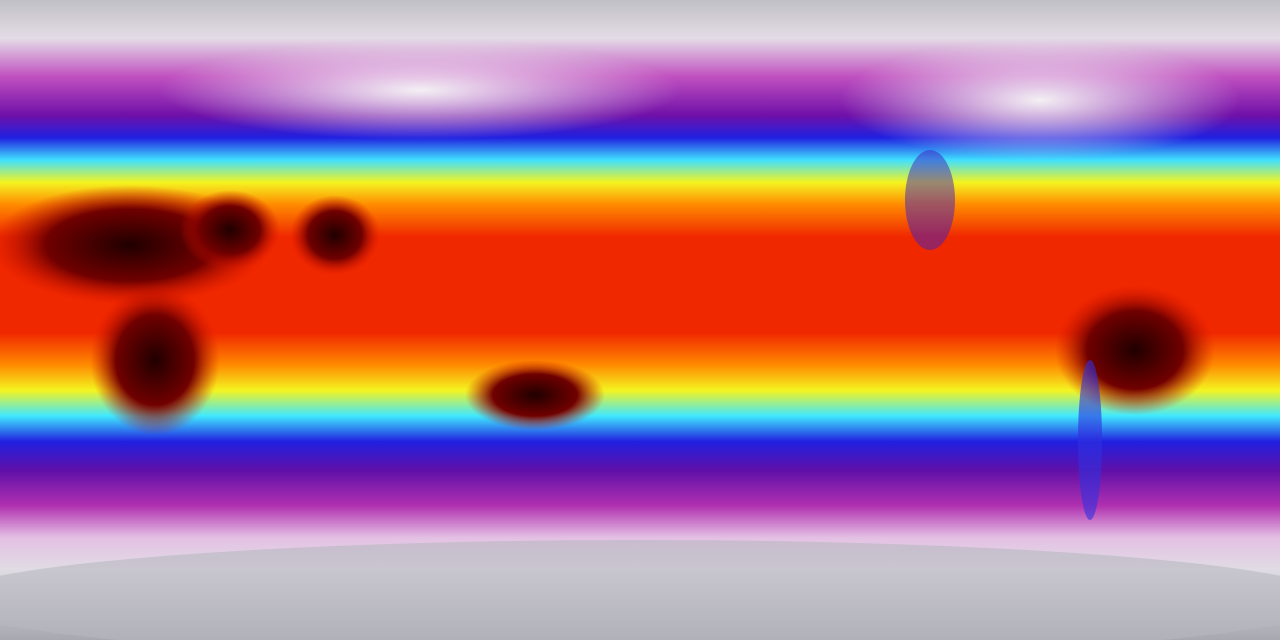  Describe the element at coordinates (420, 90) in the screenshot. I see `siberia-cold-region` at that location.